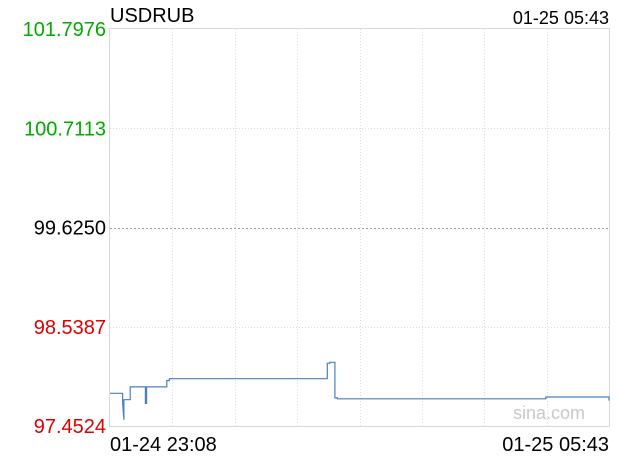 Image resolution: width=620 pixels, height=460 pixels. I want to click on y-tick-label: 97.4524, so click(70, 427).